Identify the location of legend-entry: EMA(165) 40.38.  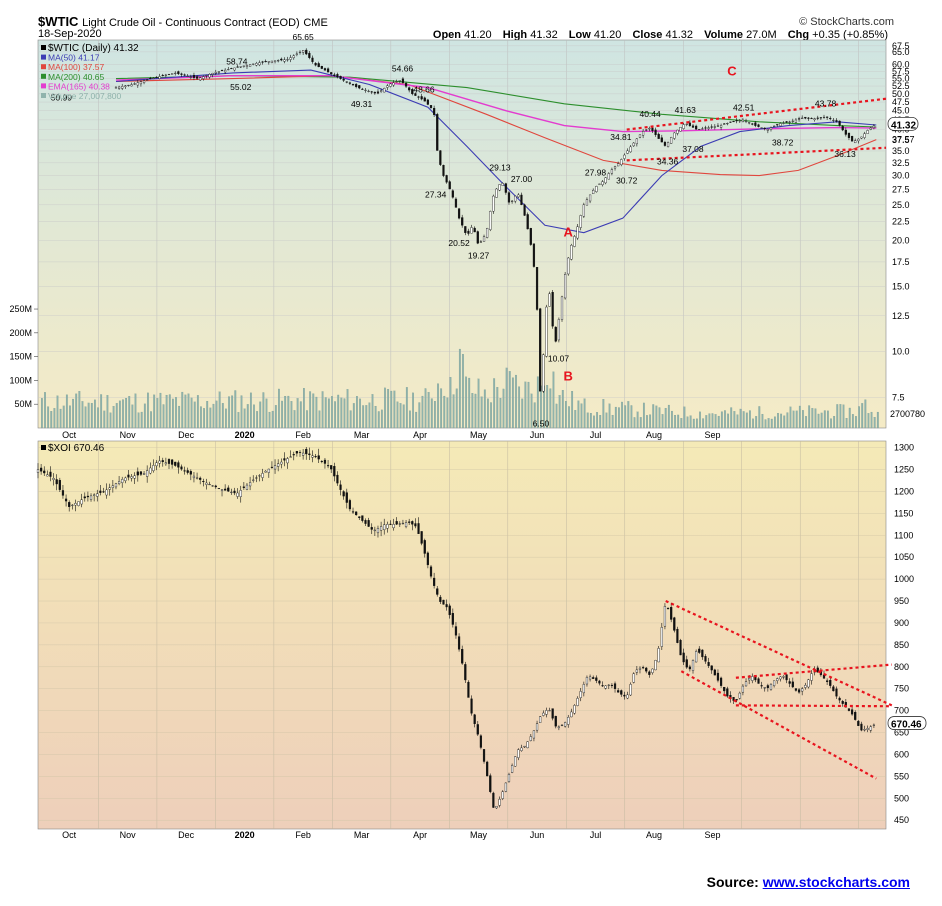
(75, 86).